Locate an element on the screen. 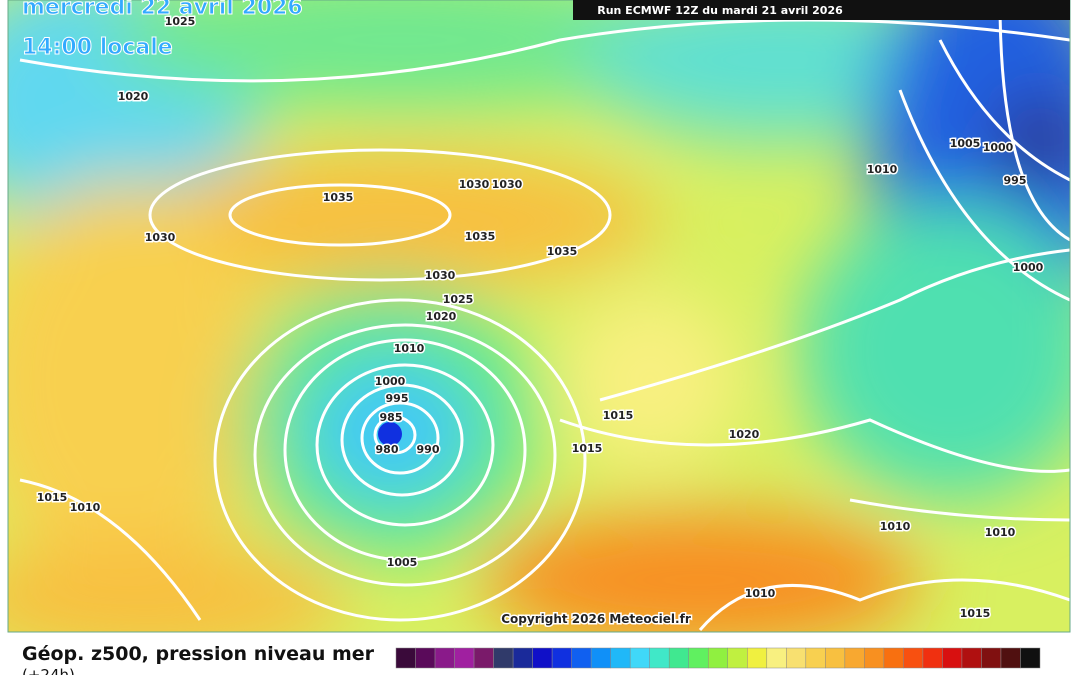 The image size is (1080, 675). local-time: 14:00 locale is located at coordinates (97, 47).